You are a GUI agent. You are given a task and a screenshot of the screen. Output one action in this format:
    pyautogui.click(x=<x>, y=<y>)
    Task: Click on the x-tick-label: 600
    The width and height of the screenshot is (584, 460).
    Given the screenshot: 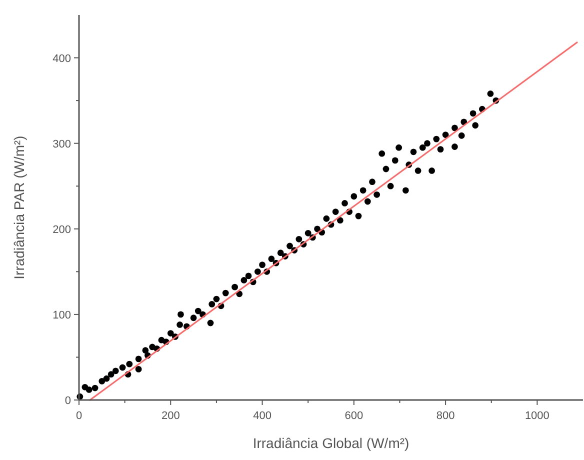 What is the action you would take?
    pyautogui.click(x=354, y=416)
    